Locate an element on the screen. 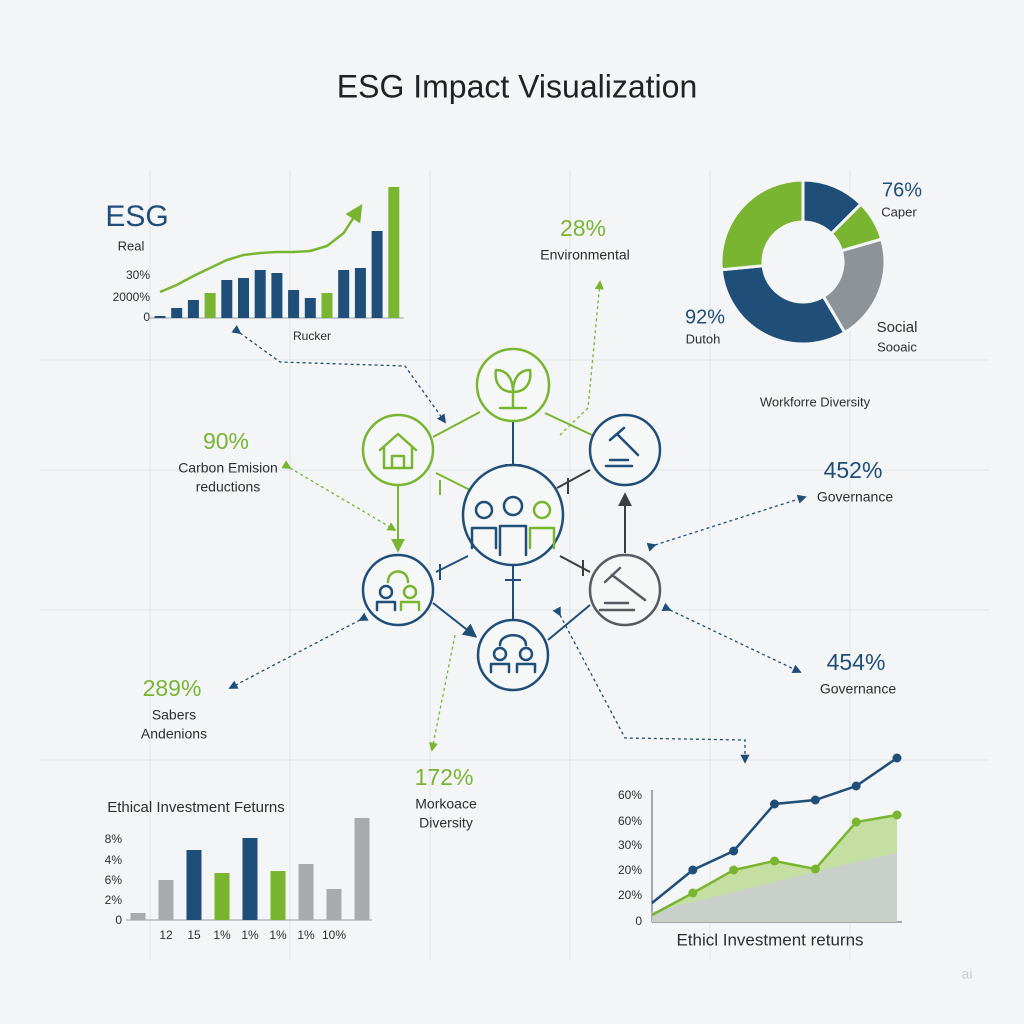 The image size is (1024, 1024). trend-line is located at coordinates (261, 249).